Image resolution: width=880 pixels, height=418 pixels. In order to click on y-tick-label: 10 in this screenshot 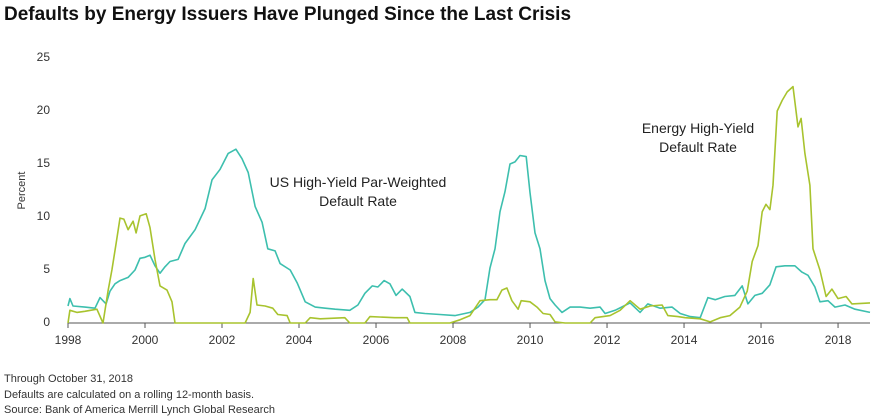, I will do `click(44, 216)`.